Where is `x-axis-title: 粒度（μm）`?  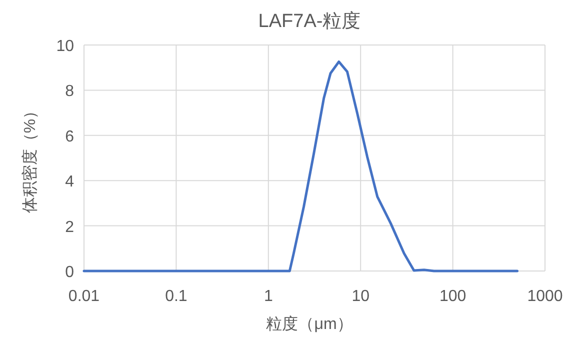
x-axis-title: 粒度（μm） is located at coordinates (309, 324).